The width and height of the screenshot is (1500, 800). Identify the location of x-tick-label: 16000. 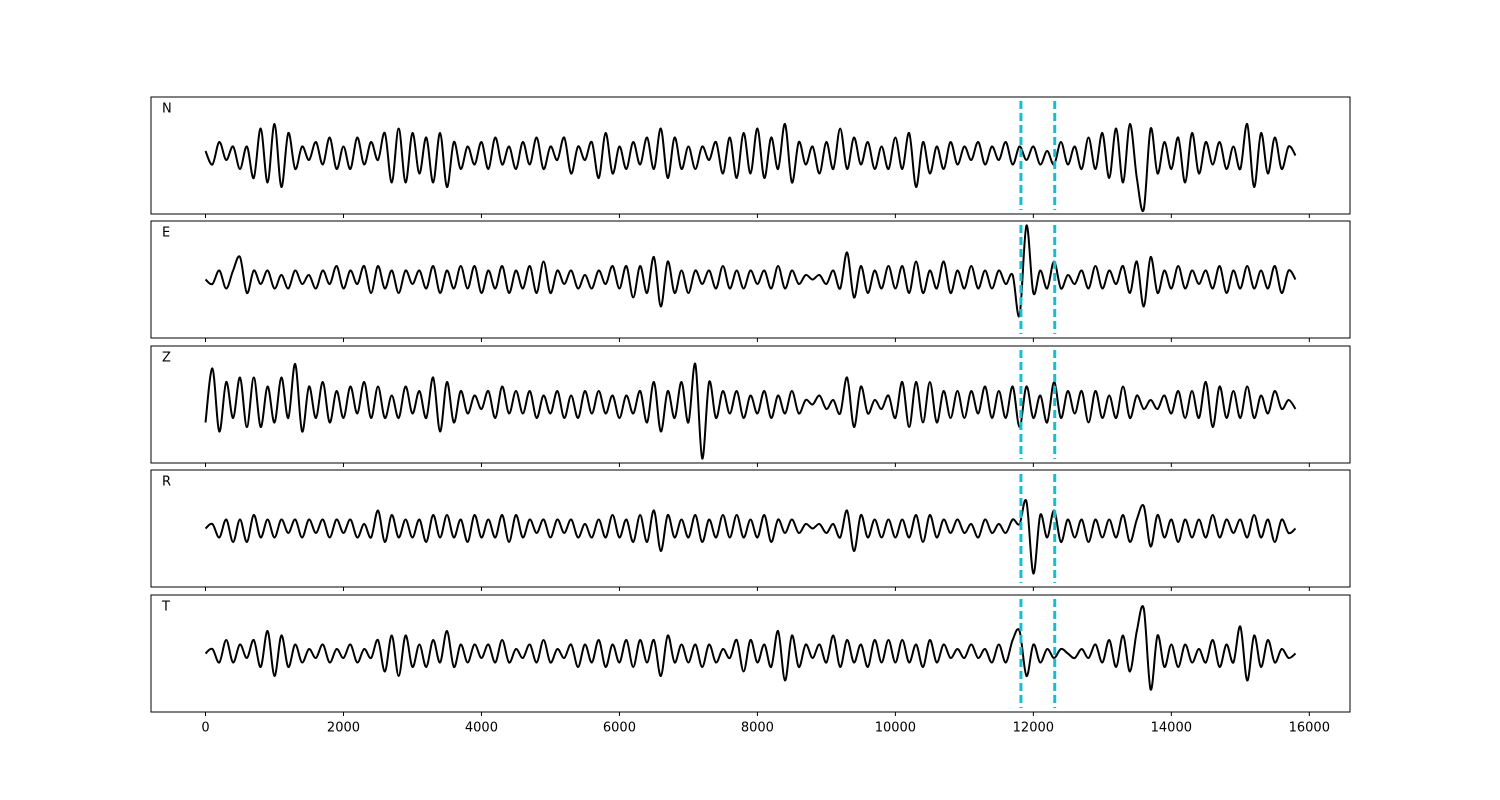
(1309, 728).